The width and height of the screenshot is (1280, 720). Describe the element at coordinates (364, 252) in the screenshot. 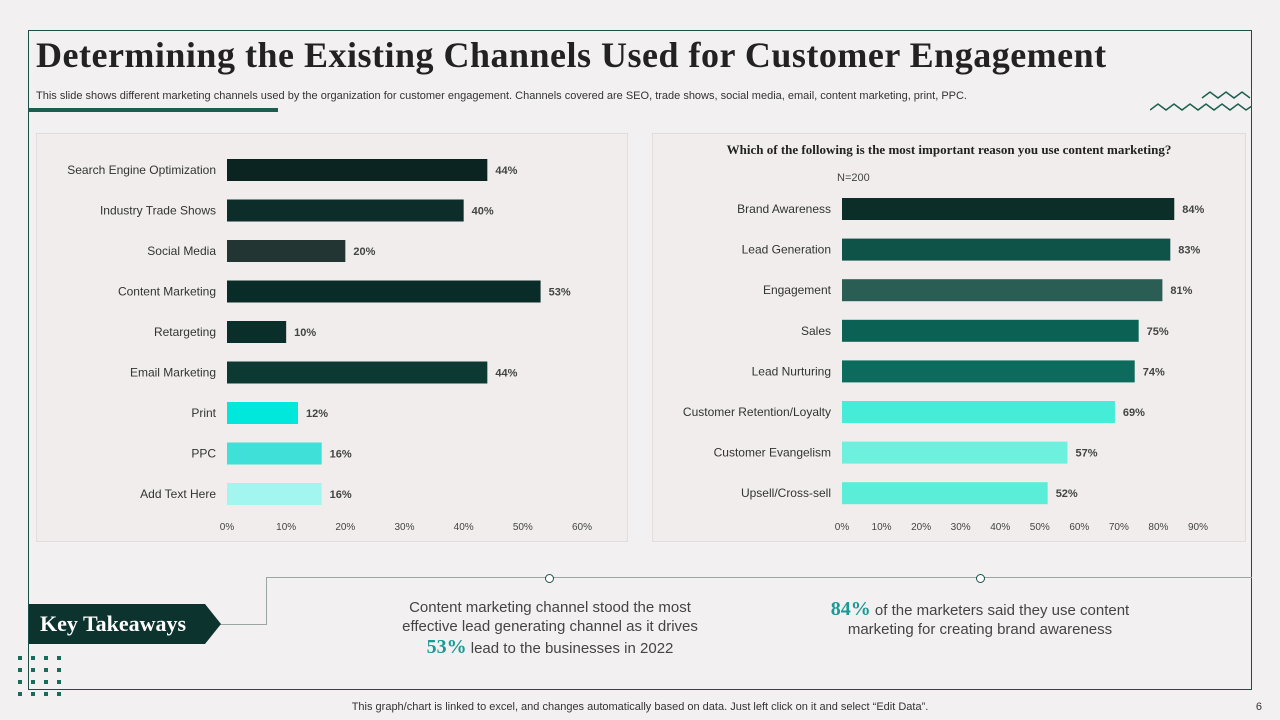

I see `data-label: 20%` at that location.